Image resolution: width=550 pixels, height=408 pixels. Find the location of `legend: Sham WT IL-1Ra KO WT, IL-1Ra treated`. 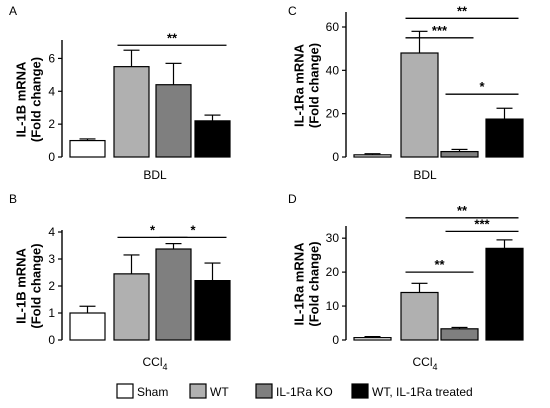

legend: Sham WT IL-1Ra KO WT, IL-1Ra treated is located at coordinates (294, 391).